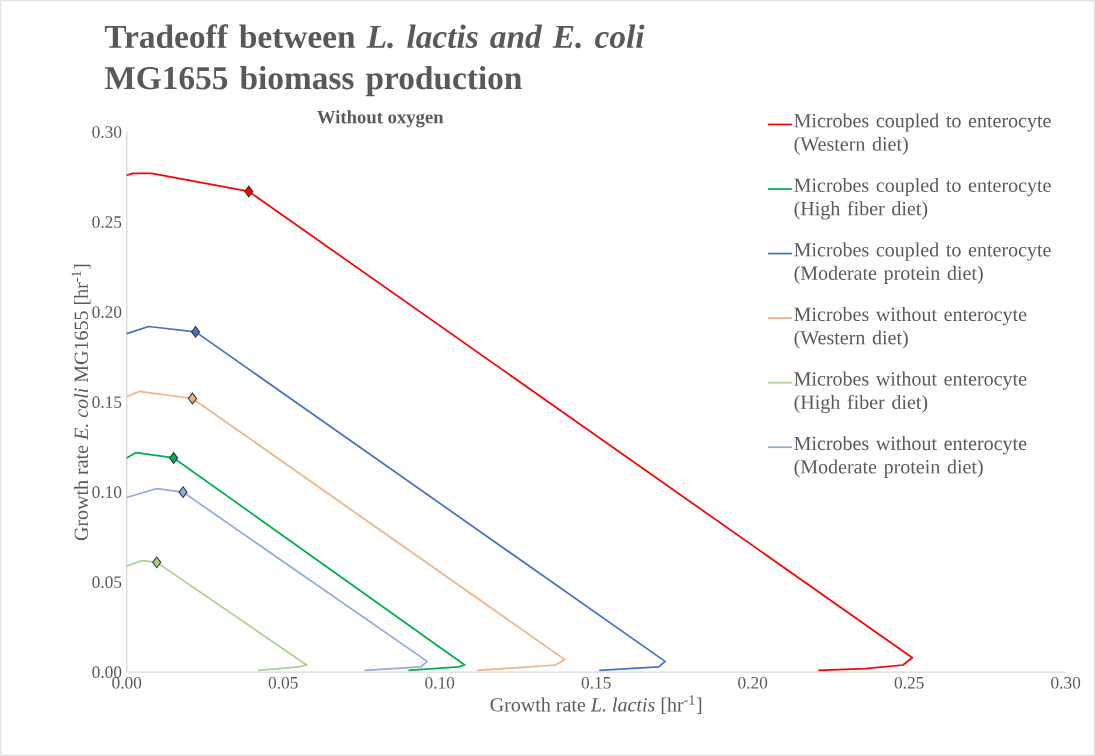  I want to click on x-axis-title: Growth rate L. lactis [hr$^{-1}$], so click(596, 704).